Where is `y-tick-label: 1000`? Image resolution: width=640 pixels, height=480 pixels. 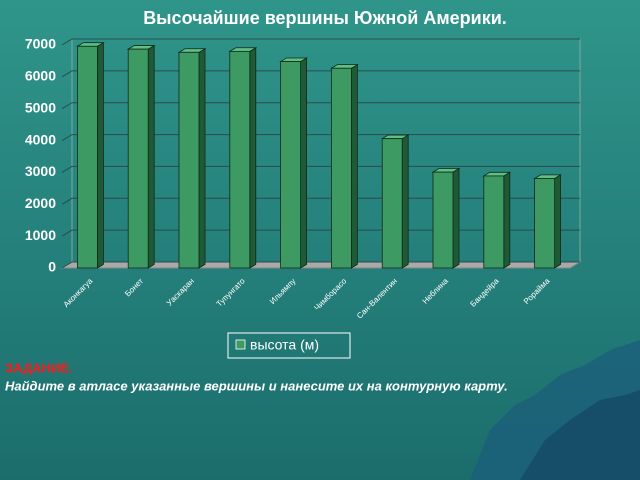 y-tick-label: 1000 is located at coordinates (40, 235).